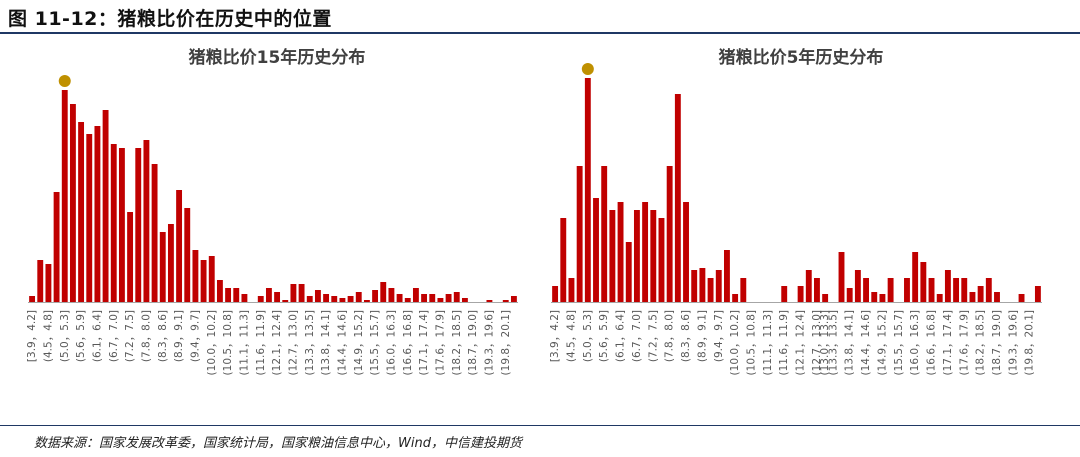 The height and width of the screenshot is (457, 1080). Describe the element at coordinates (653, 336) in the screenshot. I see `x-tick-label: (7.2，7.5]` at that location.